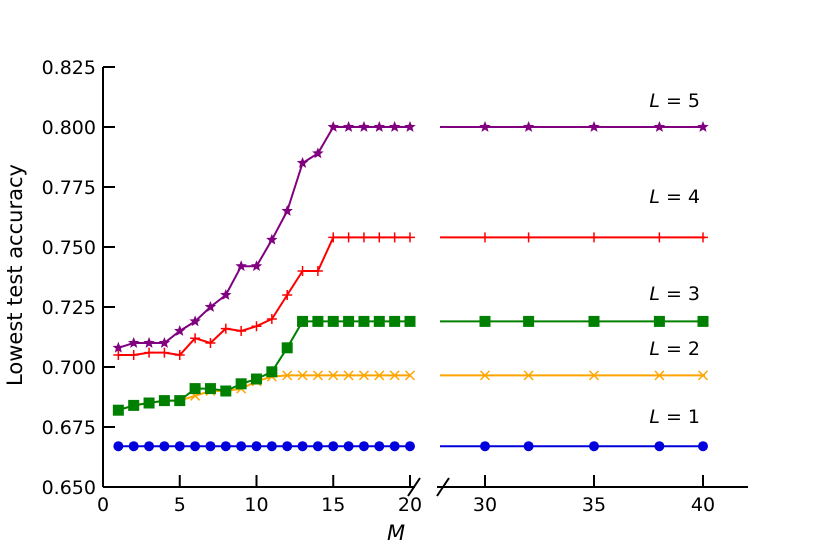 The image size is (830, 554). Describe the element at coordinates (674, 259) in the screenshot. I see `labels-layer: L = 1 L = 2 L = 3 L = 4 L = 5` at that location.